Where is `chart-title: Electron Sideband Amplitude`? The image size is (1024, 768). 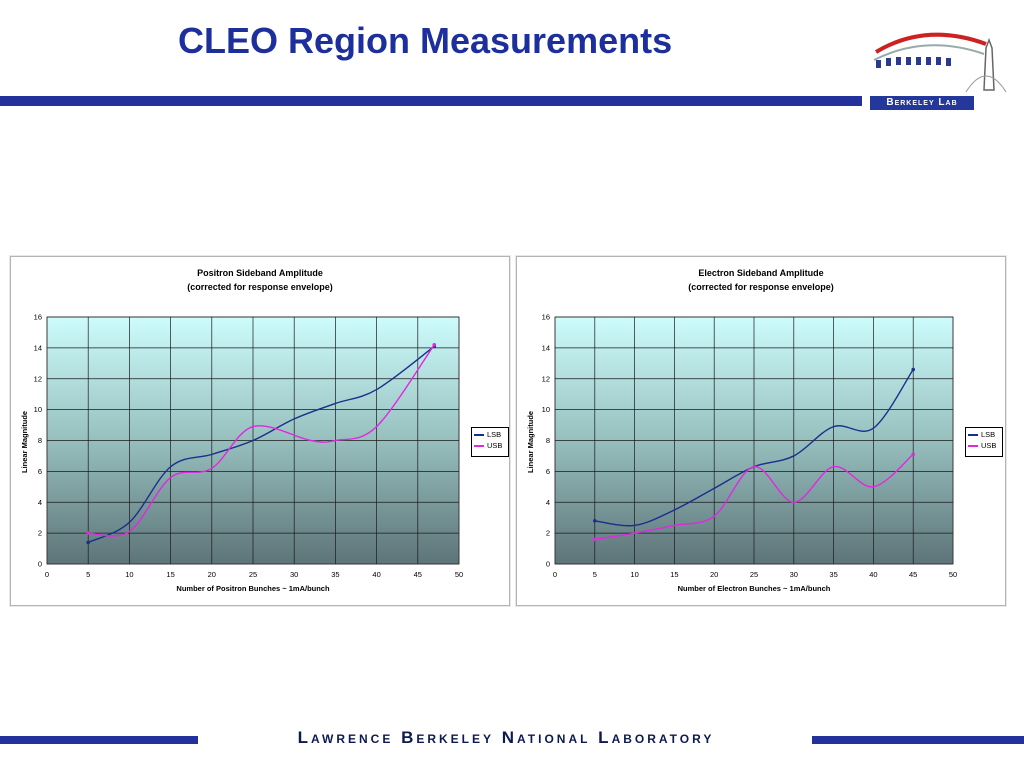
chart-title: Electron Sideband Amplitude is located at coordinates (761, 273).